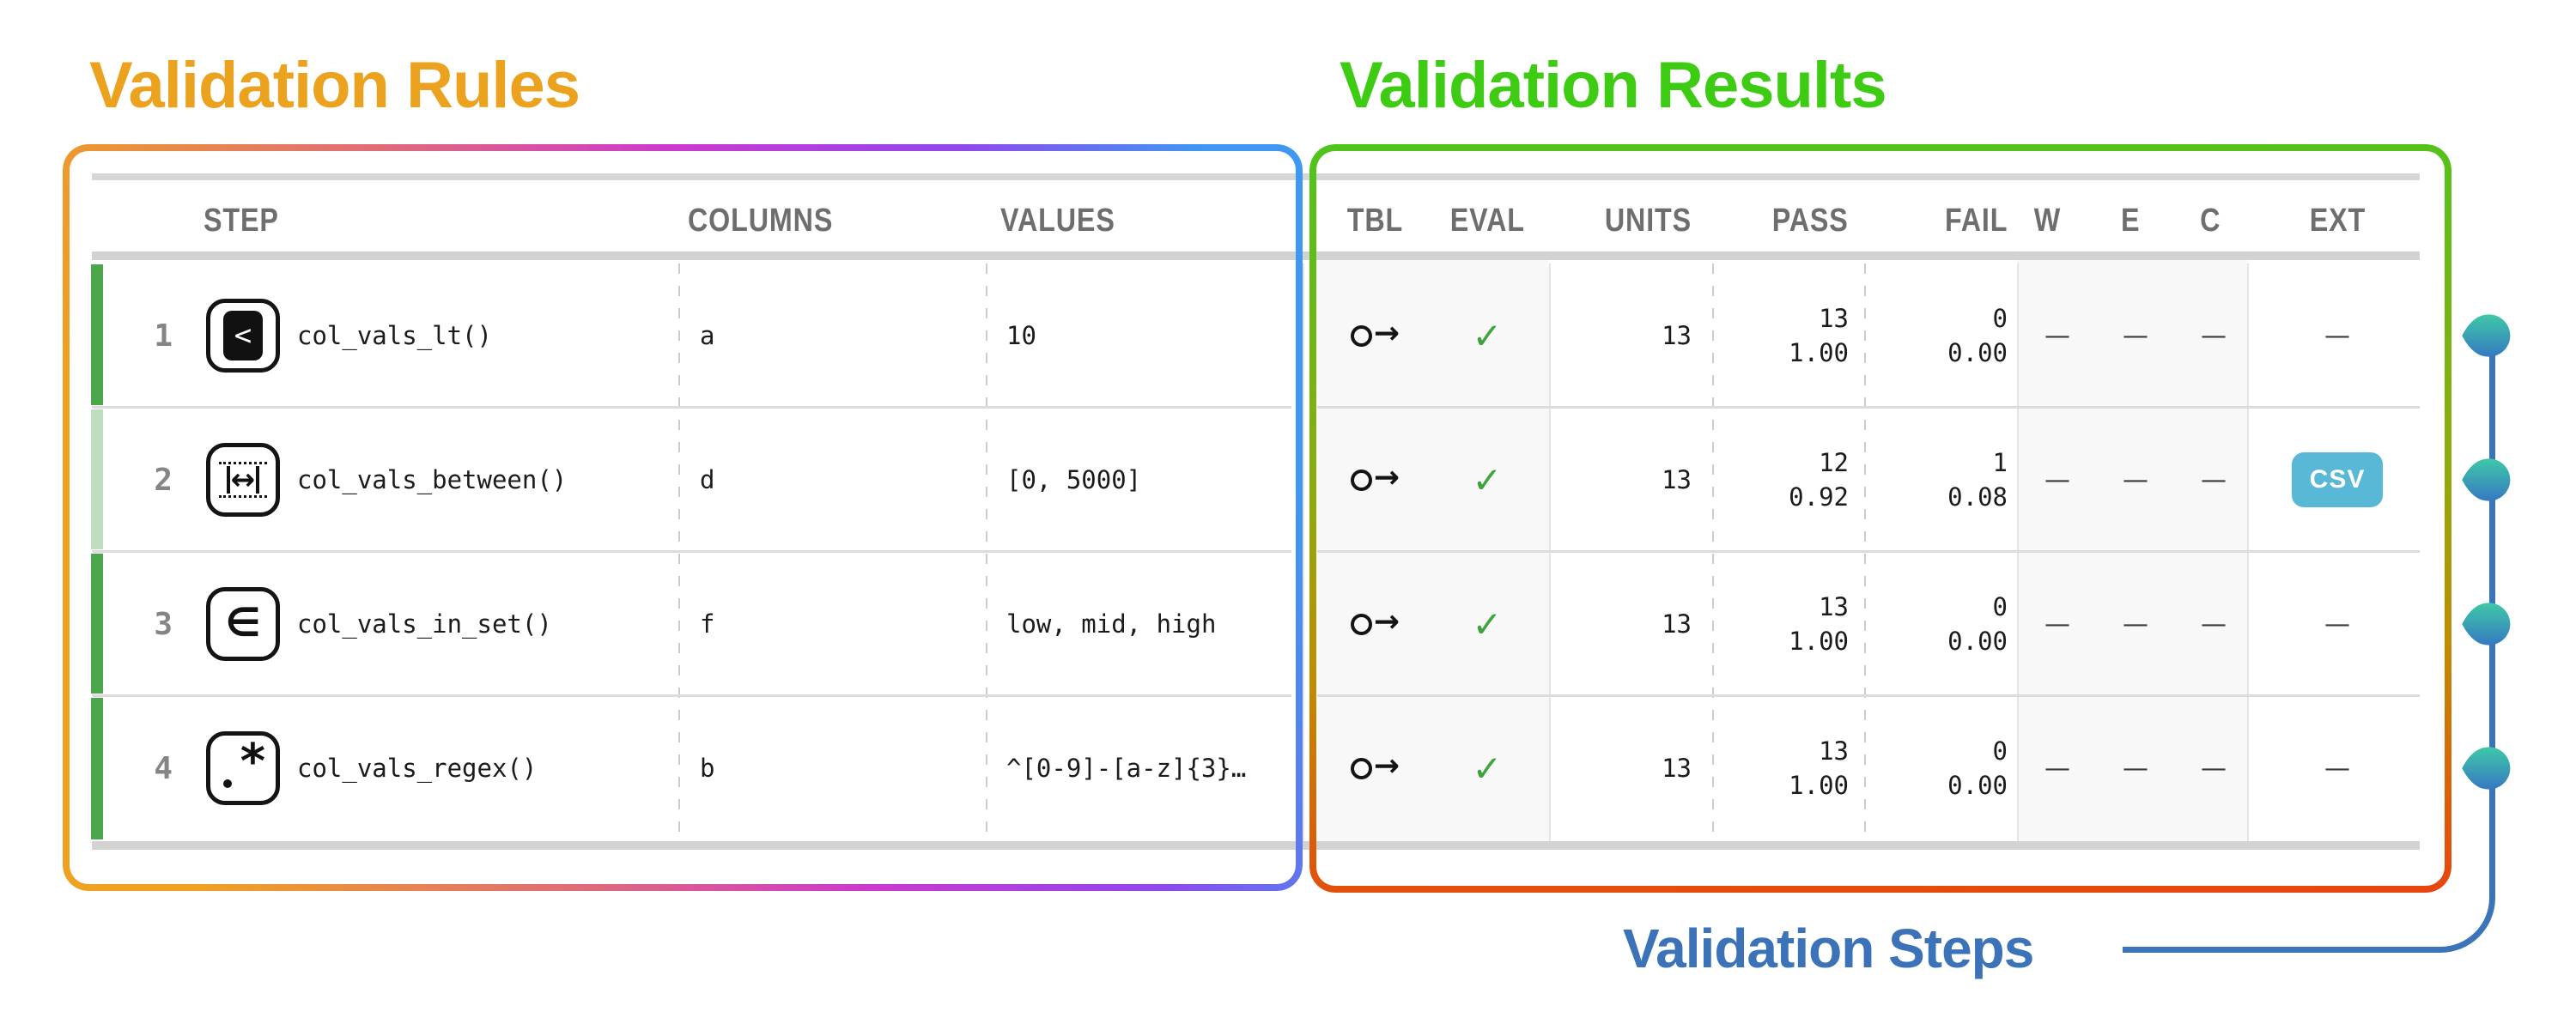  I want to click on validation-fn-name: col_vals_between(), so click(432, 479).